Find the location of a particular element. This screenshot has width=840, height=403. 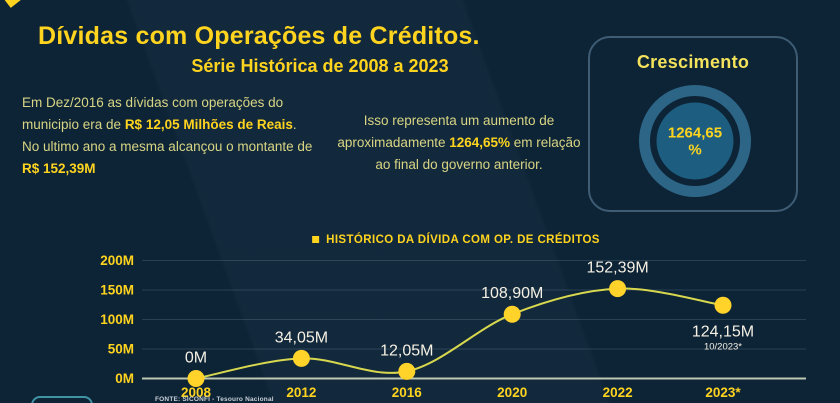

point-sublabel: 10/2023* is located at coordinates (723, 346).